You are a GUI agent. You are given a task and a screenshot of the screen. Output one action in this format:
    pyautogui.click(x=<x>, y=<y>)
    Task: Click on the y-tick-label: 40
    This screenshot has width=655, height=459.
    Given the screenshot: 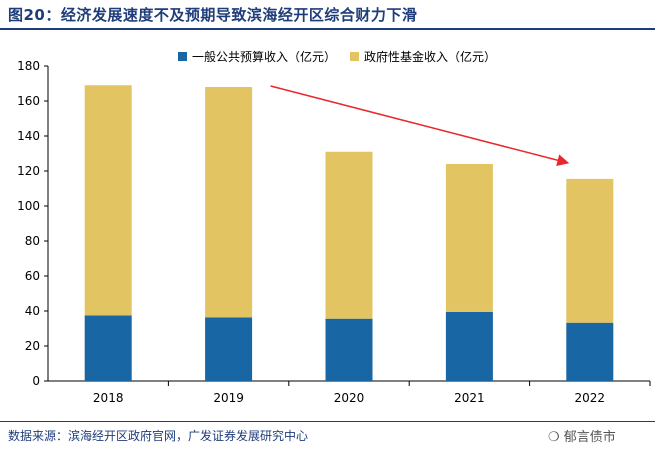 What is the action you would take?
    pyautogui.click(x=32, y=311)
    